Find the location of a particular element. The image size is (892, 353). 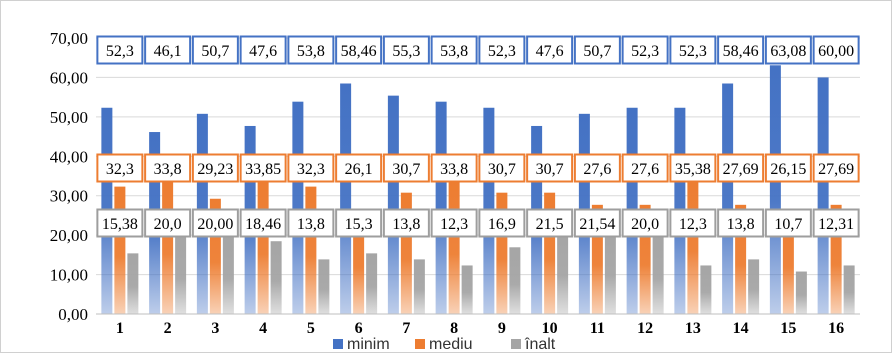

x-tick-label: 9 is located at coordinates (502, 328).